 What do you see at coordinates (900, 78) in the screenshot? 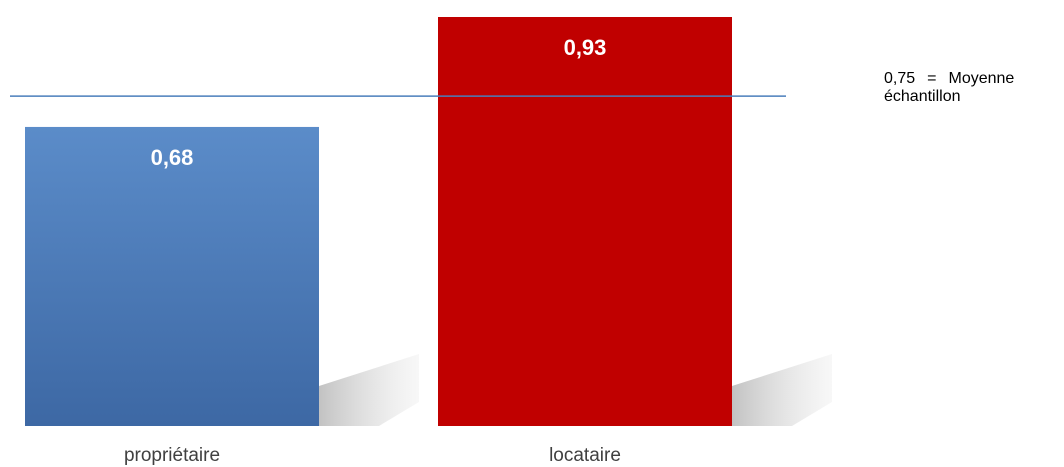
I see `reference-value: 0,75` at bounding box center [900, 78].